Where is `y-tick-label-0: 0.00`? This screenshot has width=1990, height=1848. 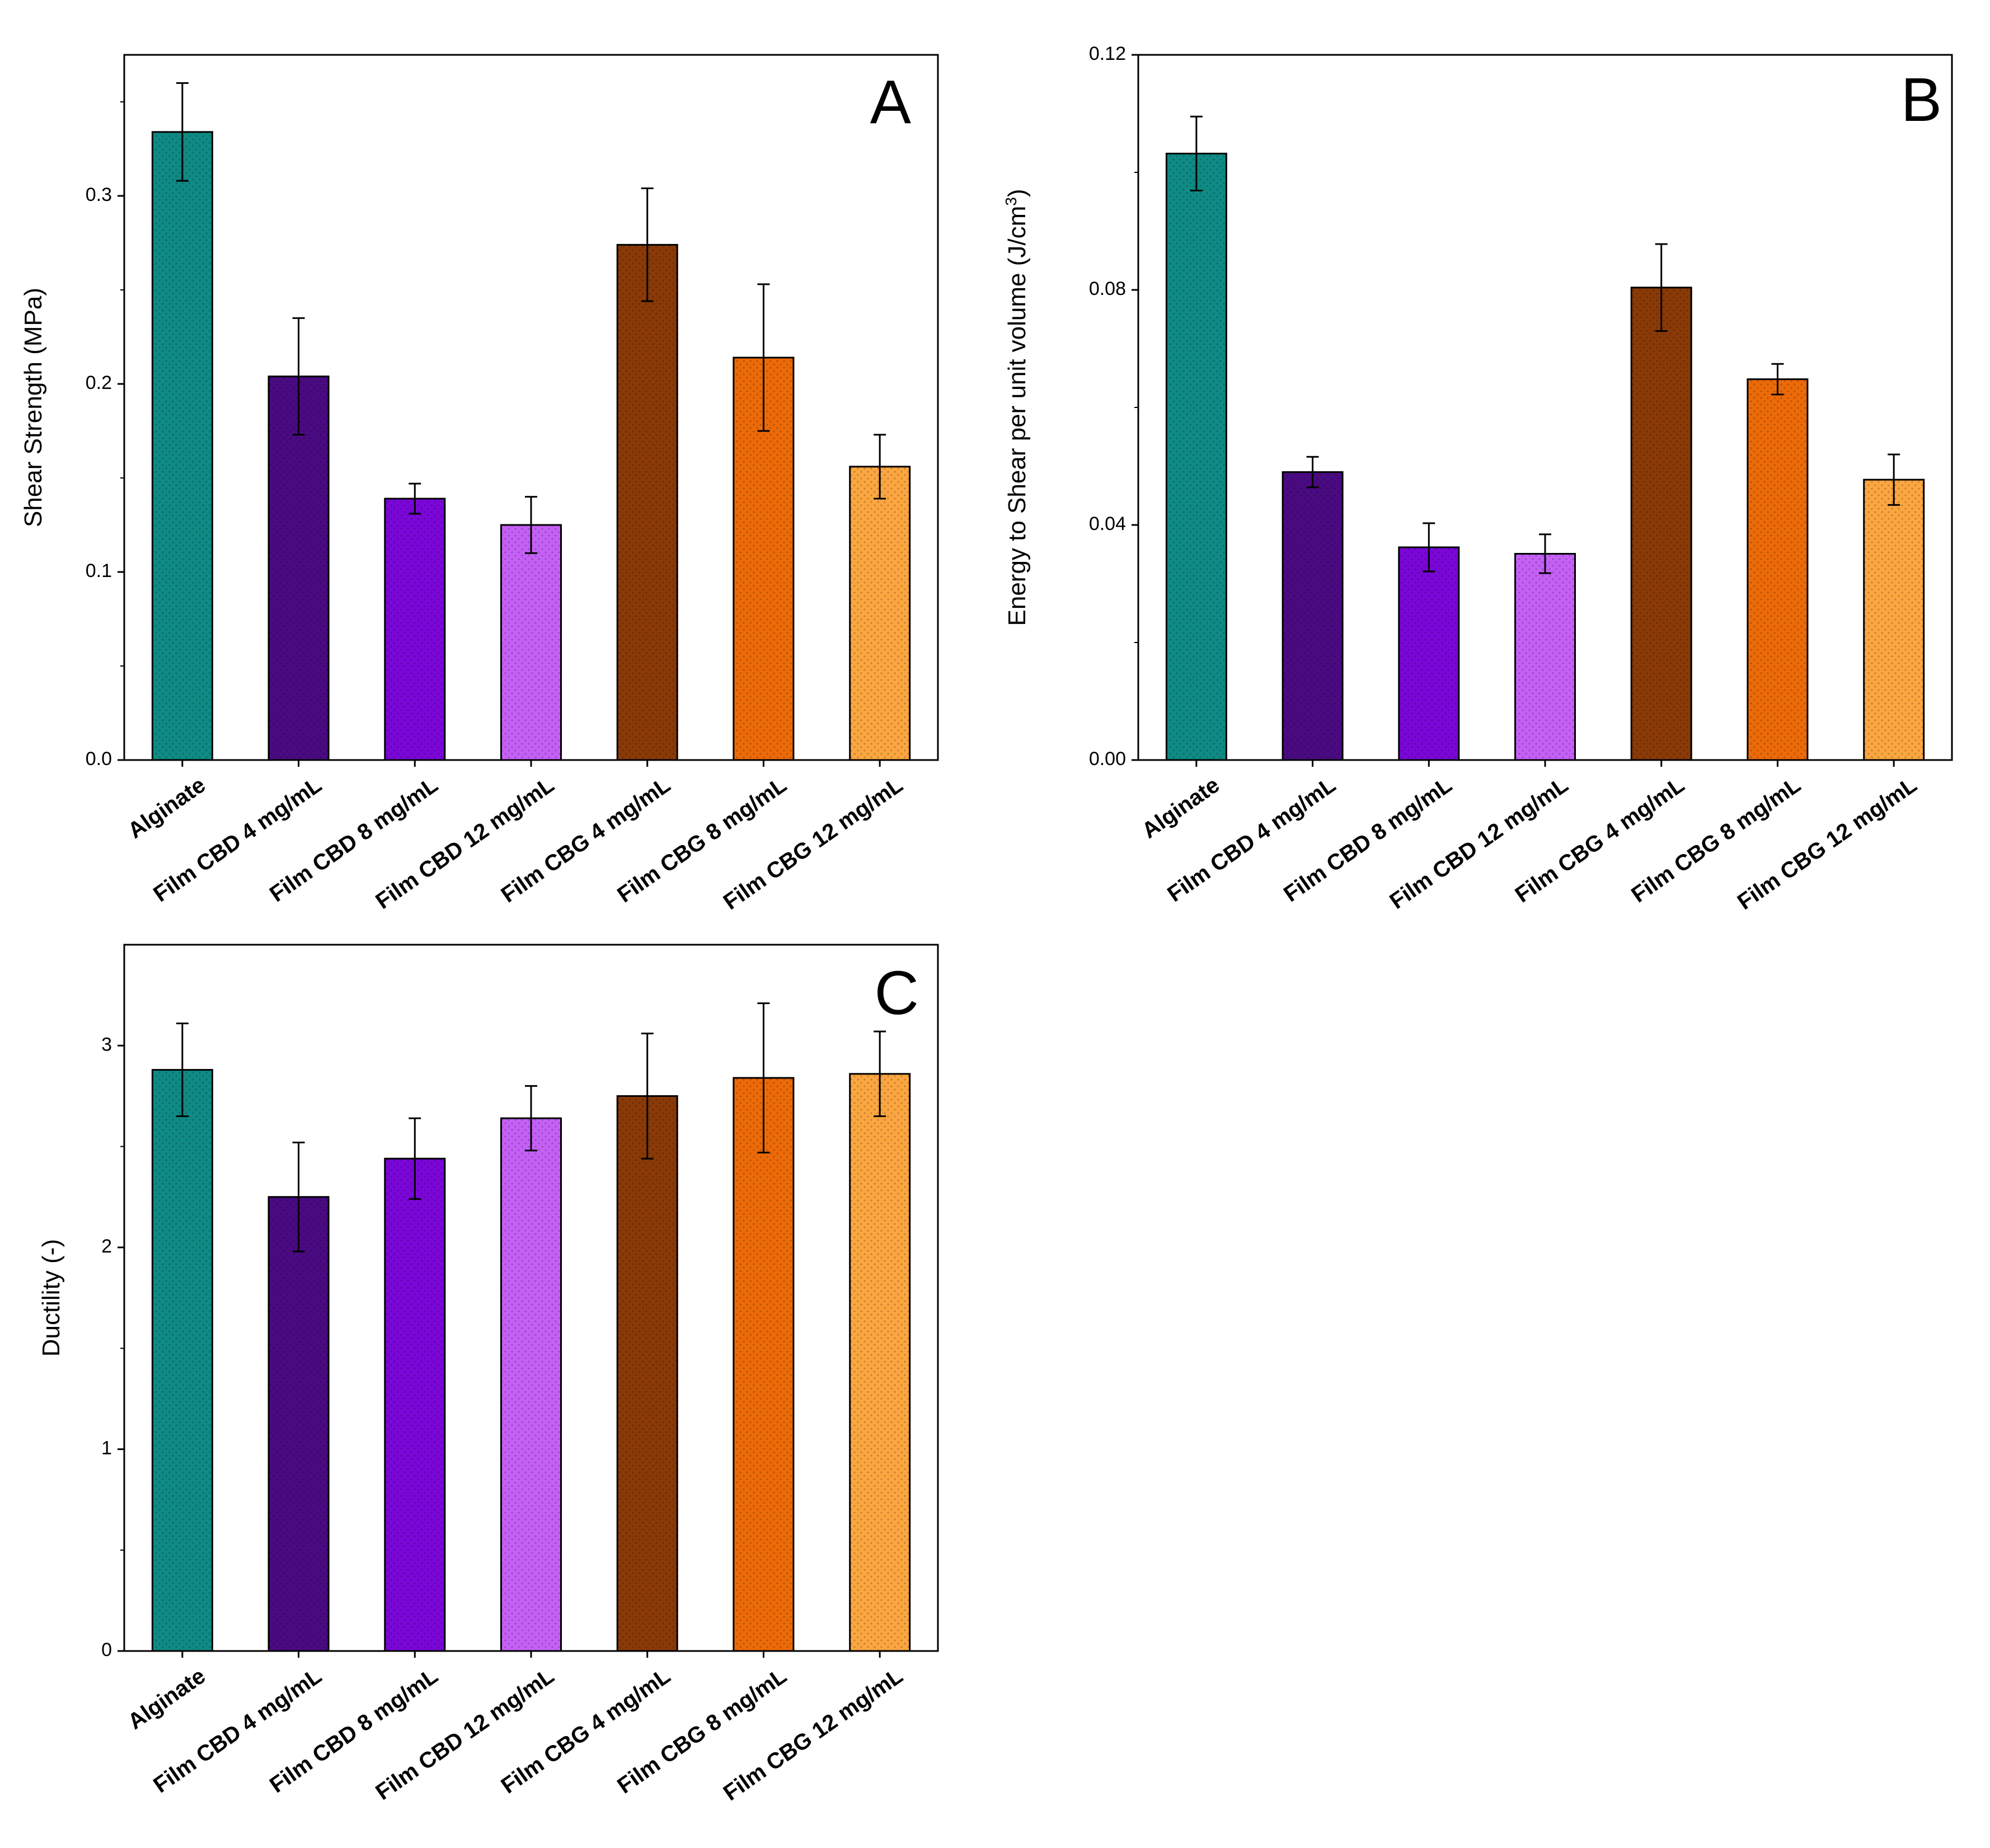 y-tick-label-0: 0.00 is located at coordinates (1107, 759).